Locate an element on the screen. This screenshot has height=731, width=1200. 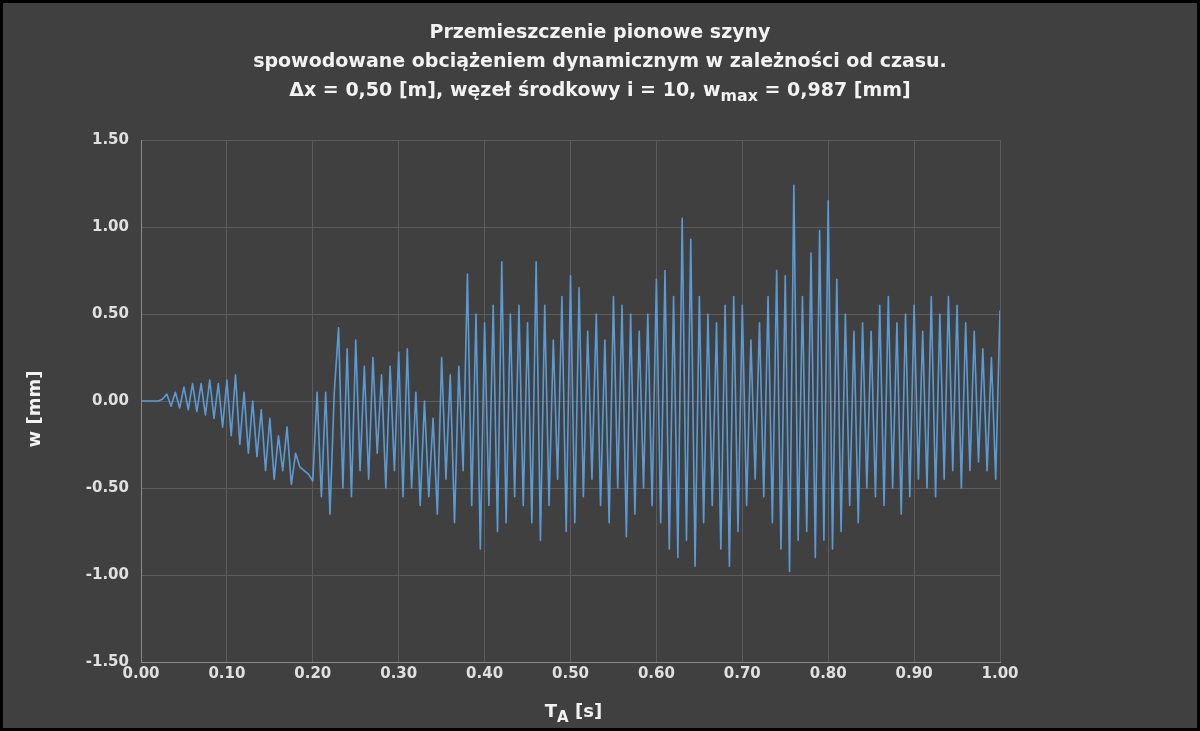
x-tick-label: 0.40 is located at coordinates (485, 672).